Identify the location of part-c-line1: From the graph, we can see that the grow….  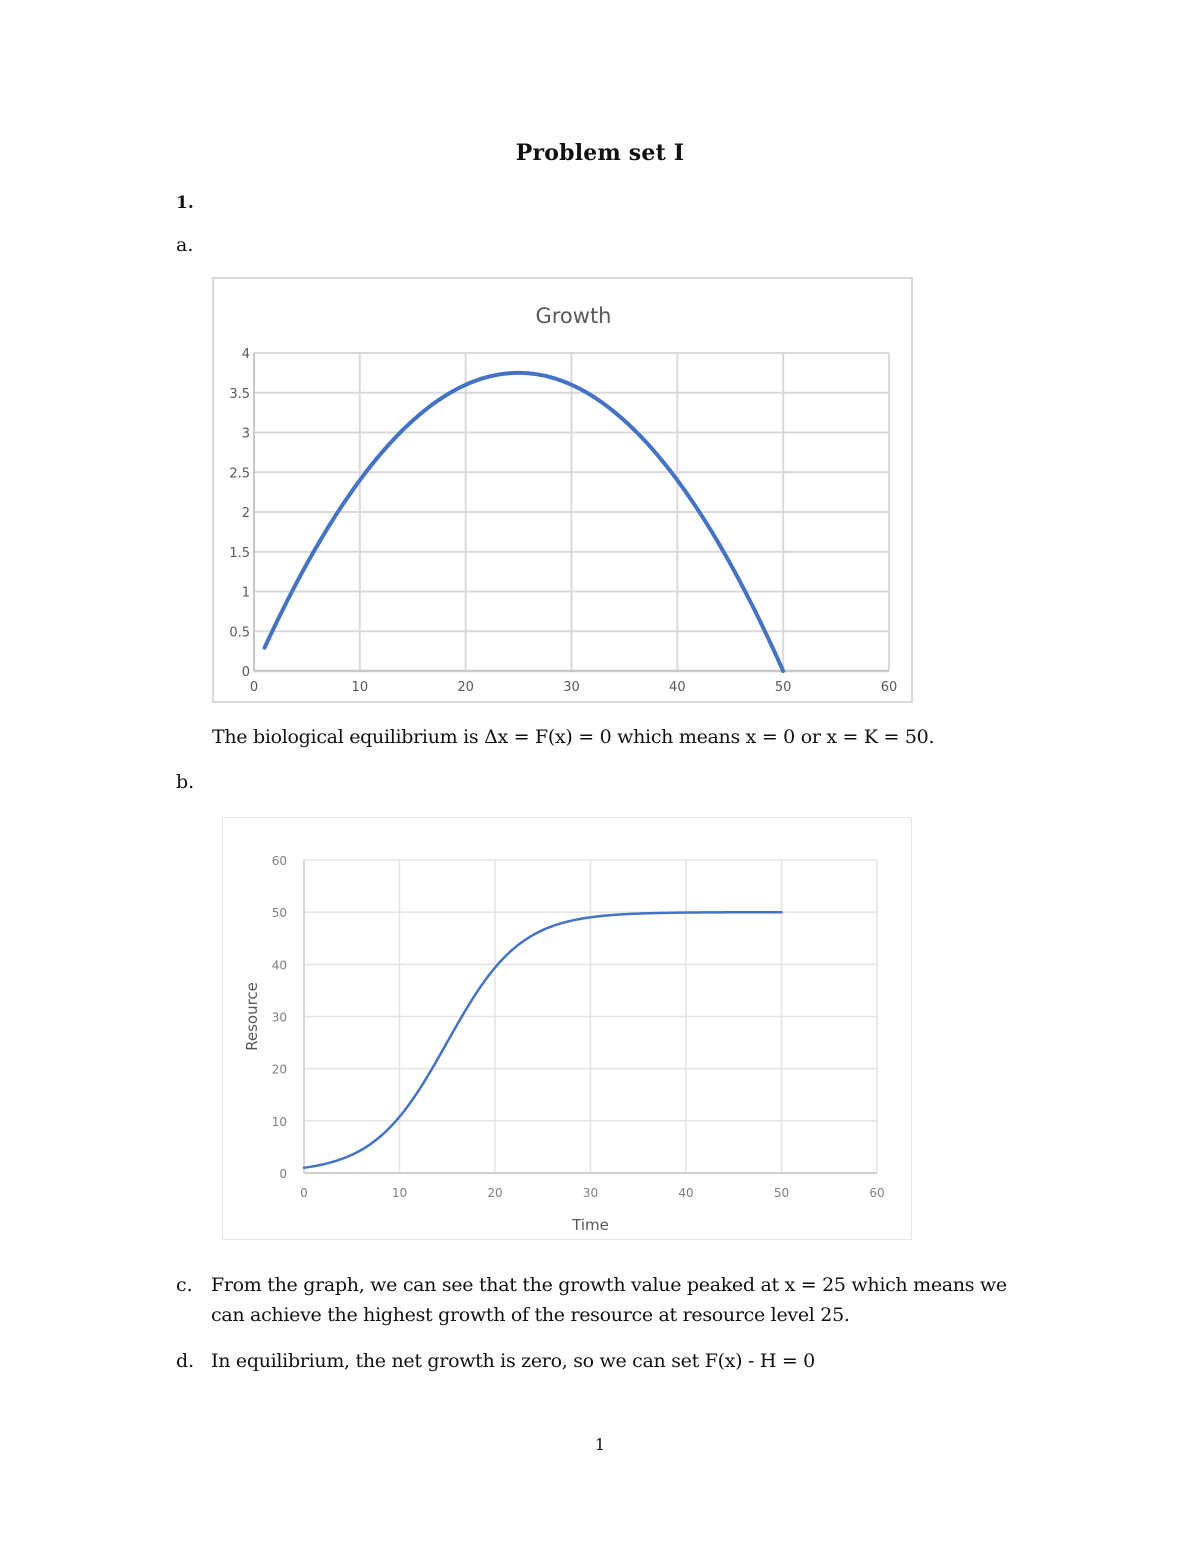
(609, 1285).